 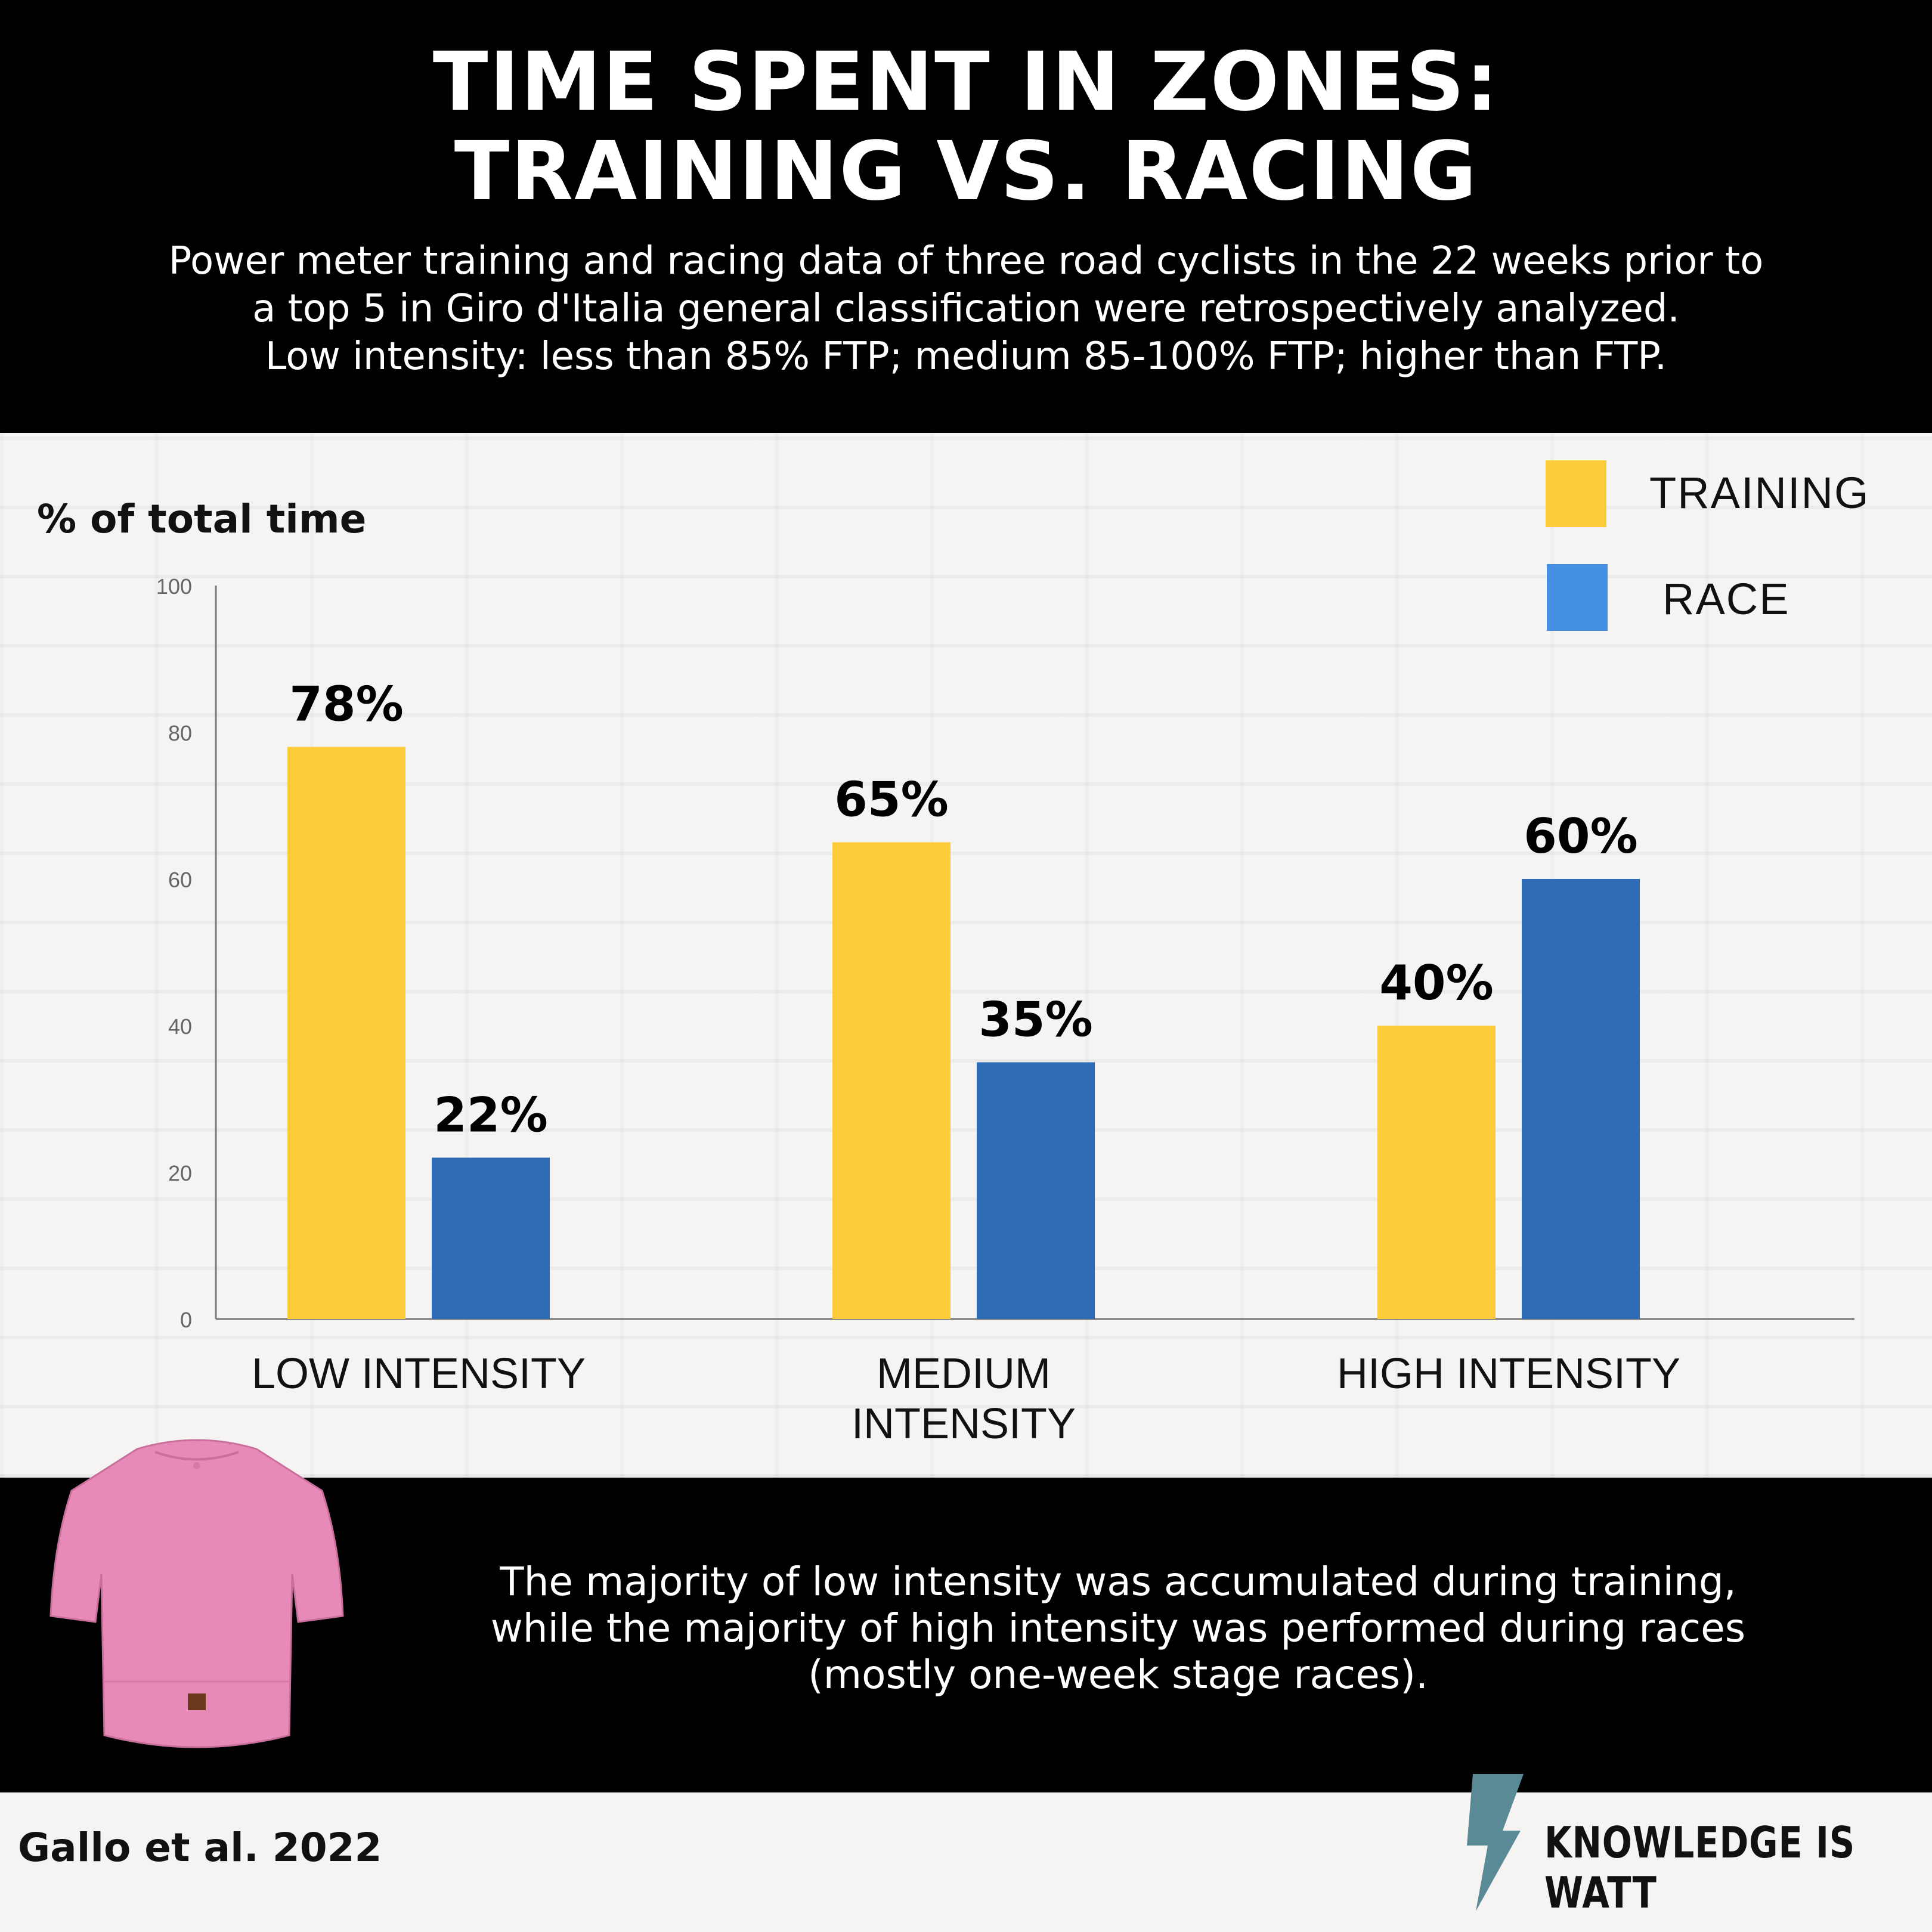 I want to click on y-tick-label-0: 0, so click(x=186, y=1320).